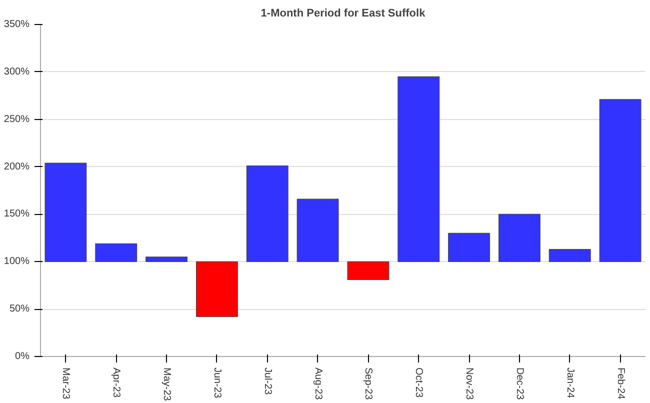 Image resolution: width=650 pixels, height=403 pixels. Describe the element at coordinates (519, 384) in the screenshot. I see `x-tick-label: Dec-23` at that location.